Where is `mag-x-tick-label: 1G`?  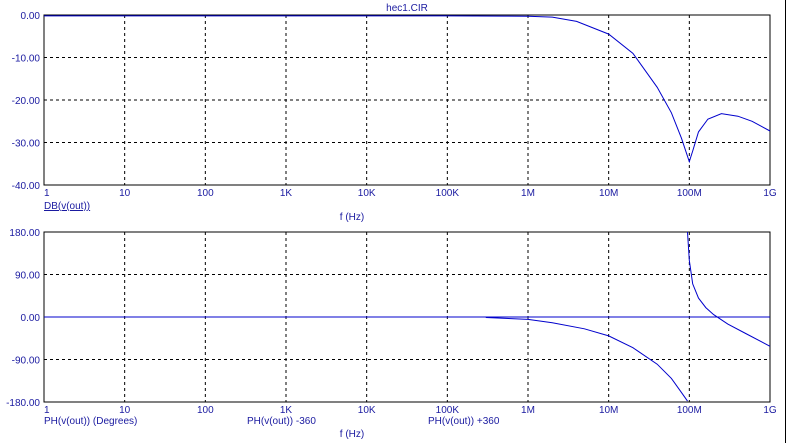 mag-x-tick-label: 1G is located at coordinates (770, 193).